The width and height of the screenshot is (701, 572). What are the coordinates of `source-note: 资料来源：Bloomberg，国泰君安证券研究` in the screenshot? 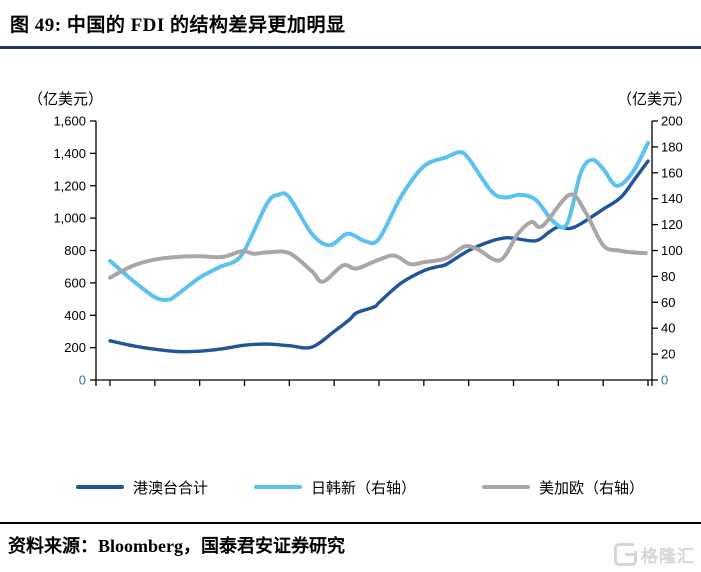 It's located at (176, 546).